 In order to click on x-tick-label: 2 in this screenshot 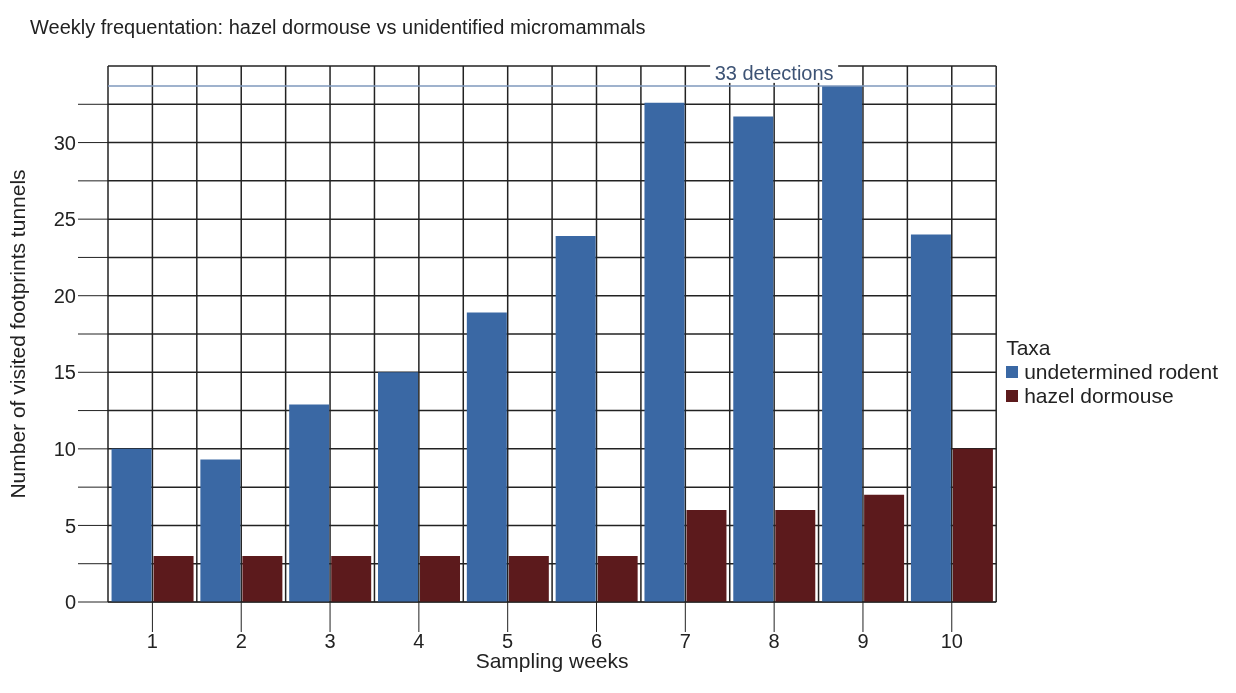, I will do `click(241, 641)`.